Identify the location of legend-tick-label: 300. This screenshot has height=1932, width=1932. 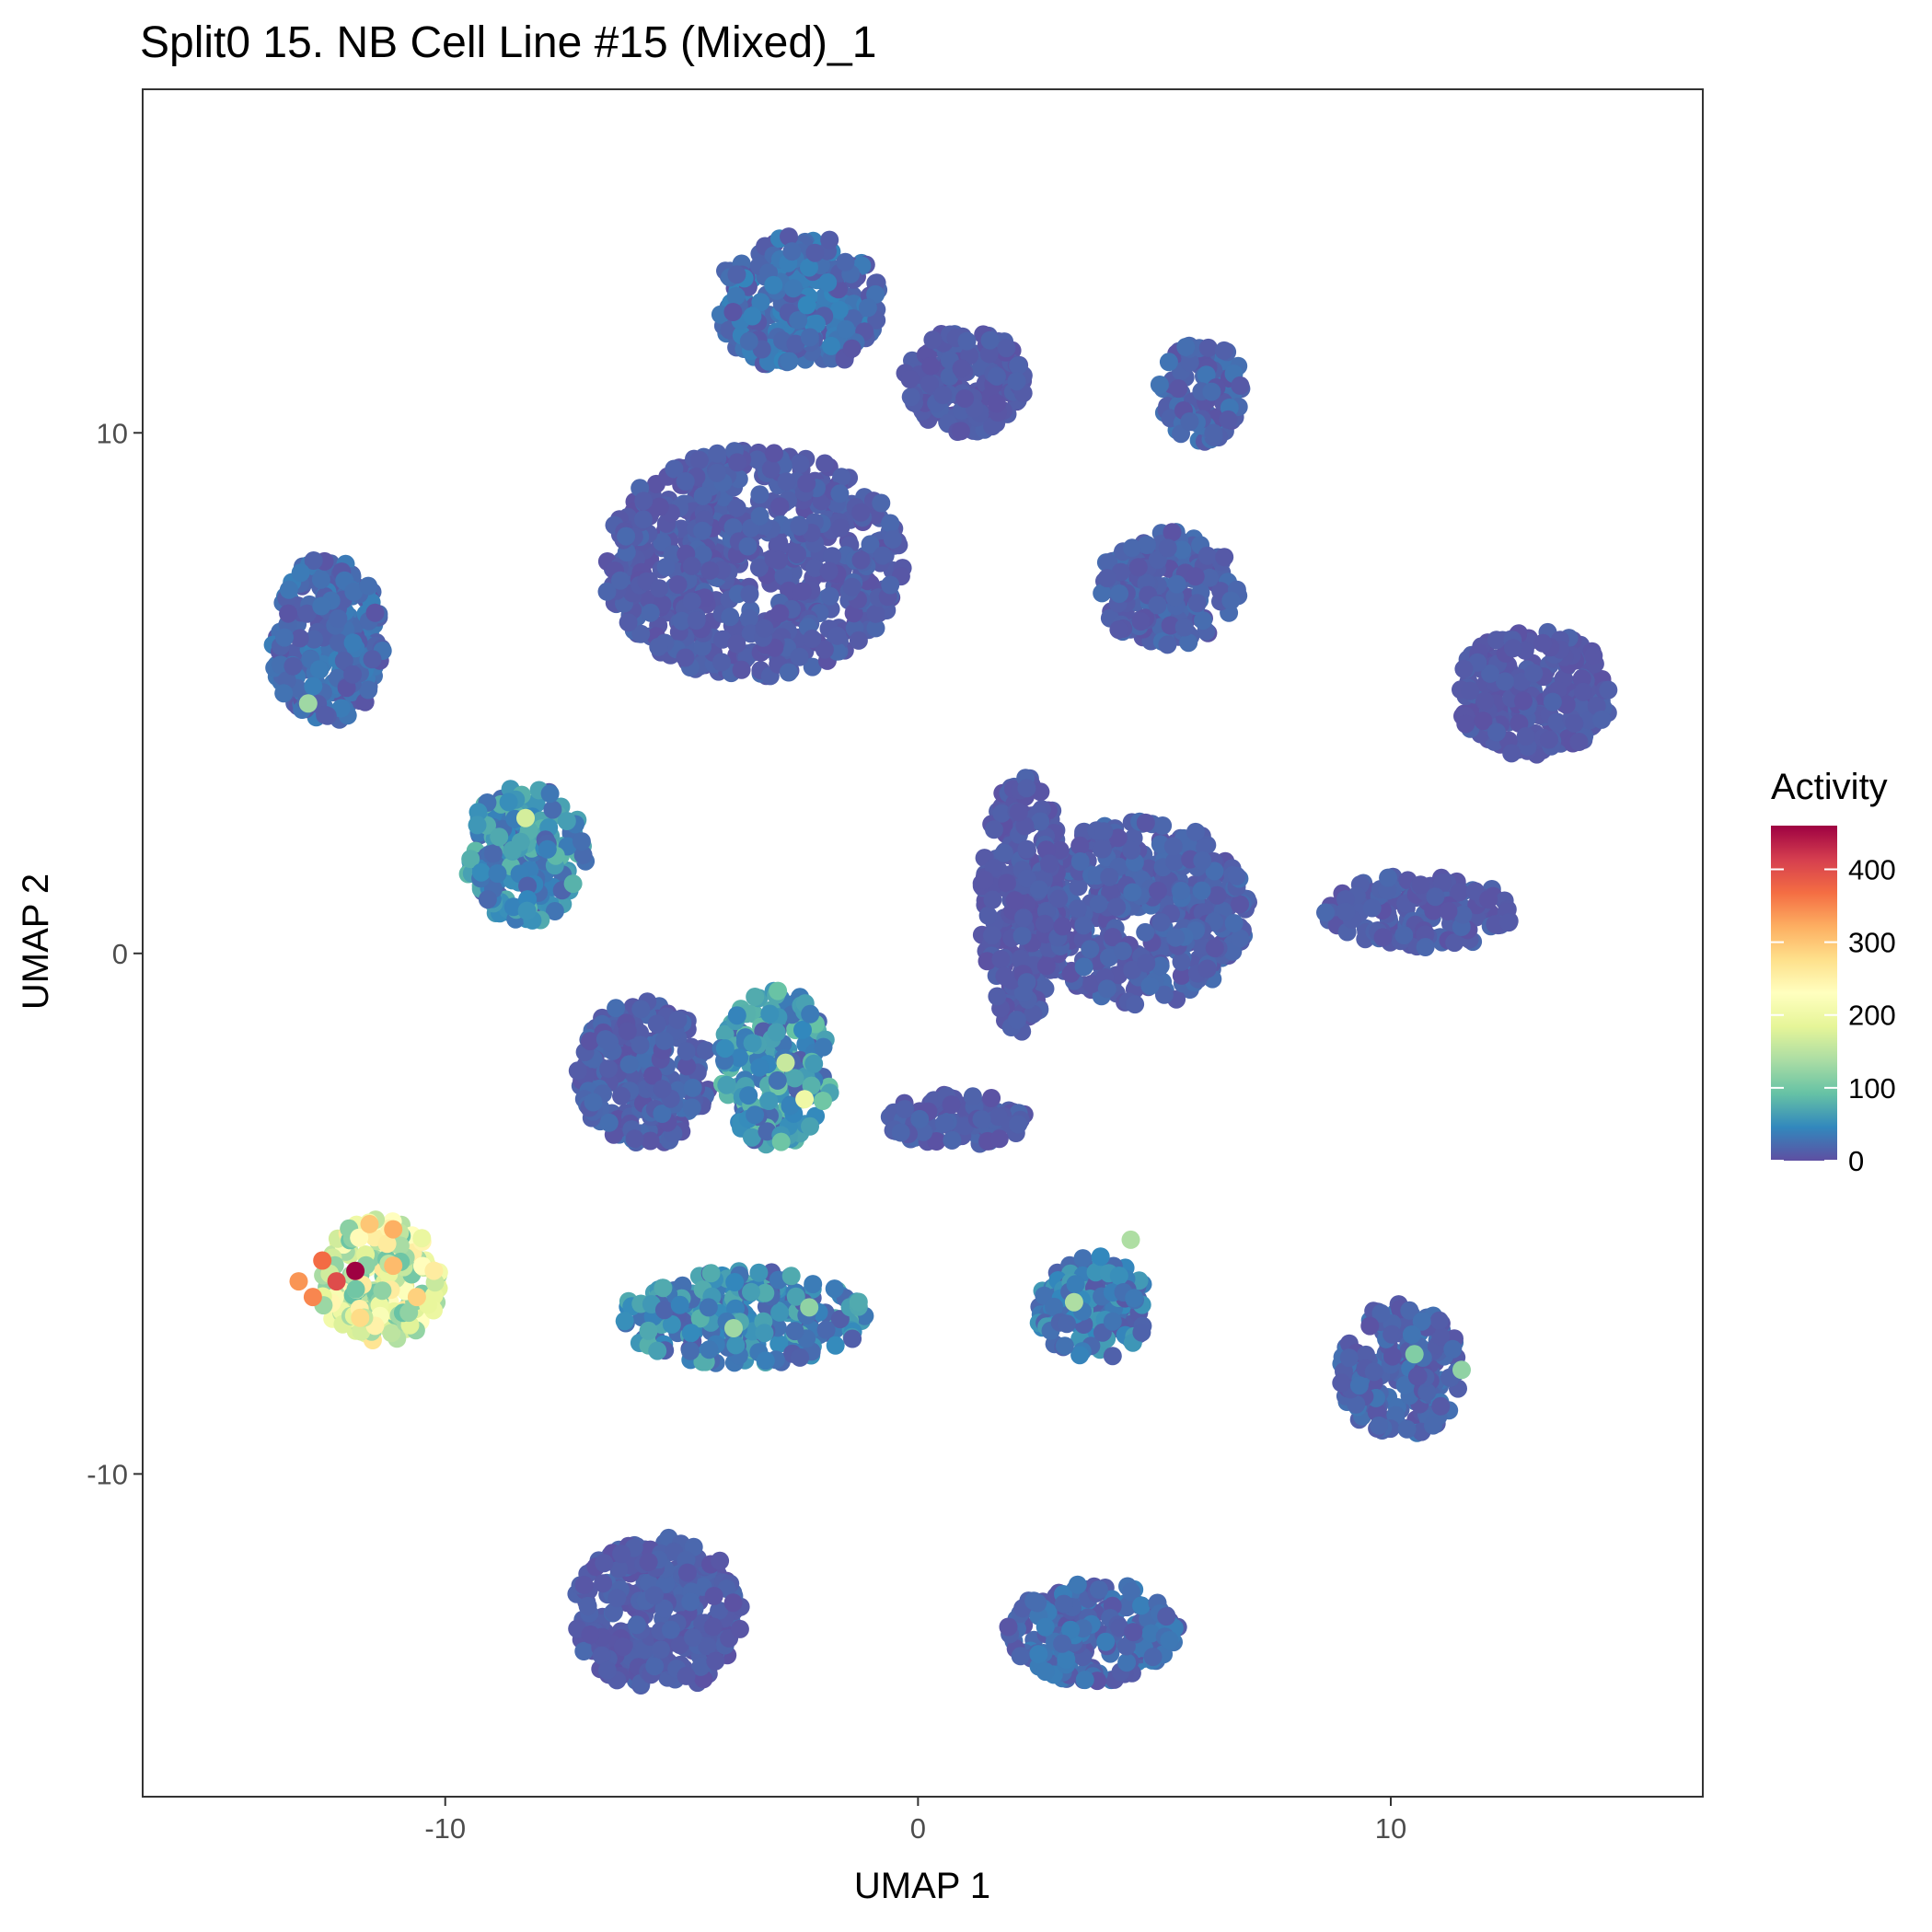
(1872, 943).